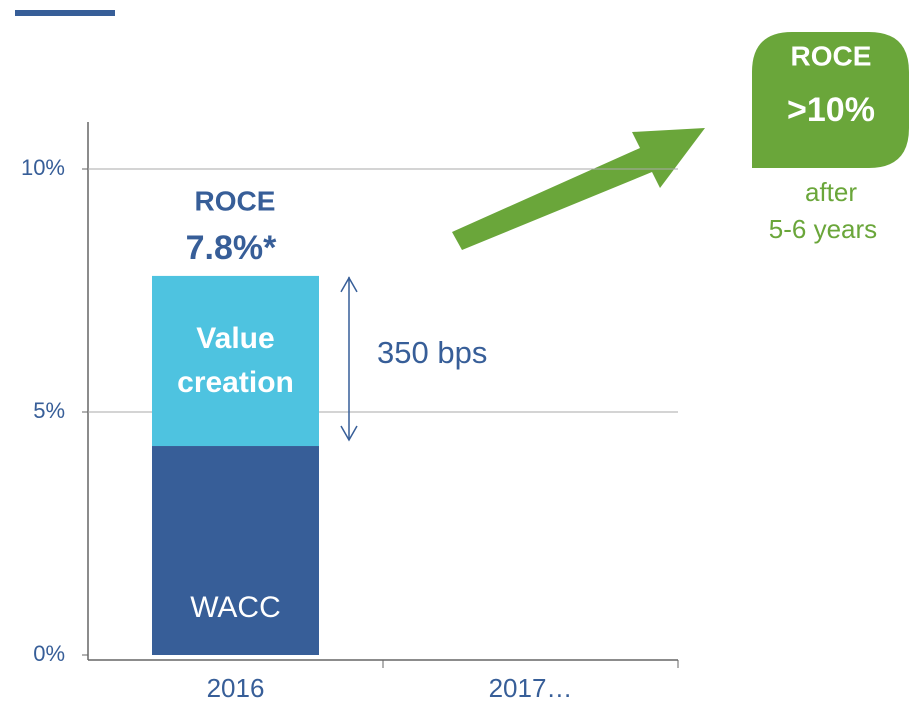 The width and height of the screenshot is (909, 707). Describe the element at coordinates (831, 192) in the screenshot. I see `badge-note: after` at that location.